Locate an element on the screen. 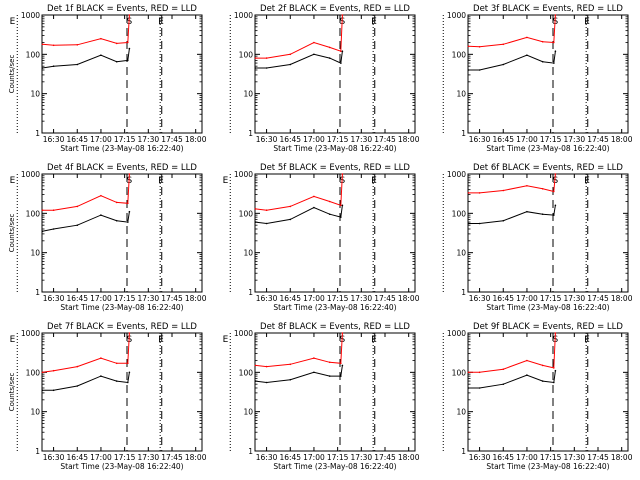 This screenshot has width=640, height=480. chart-title: Det 3f BLACK = Events, RED = LLD is located at coordinates (548, 9).